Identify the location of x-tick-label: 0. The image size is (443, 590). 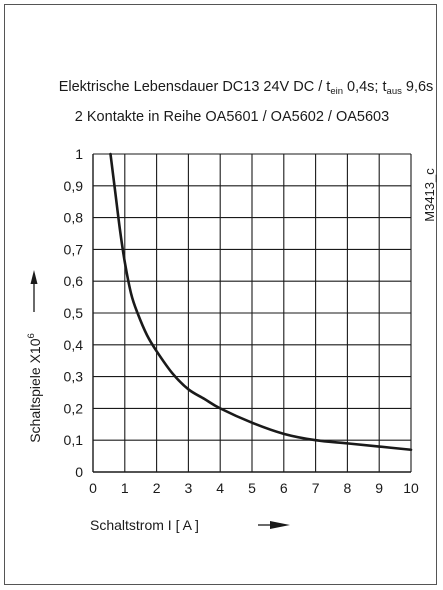
(93, 488).